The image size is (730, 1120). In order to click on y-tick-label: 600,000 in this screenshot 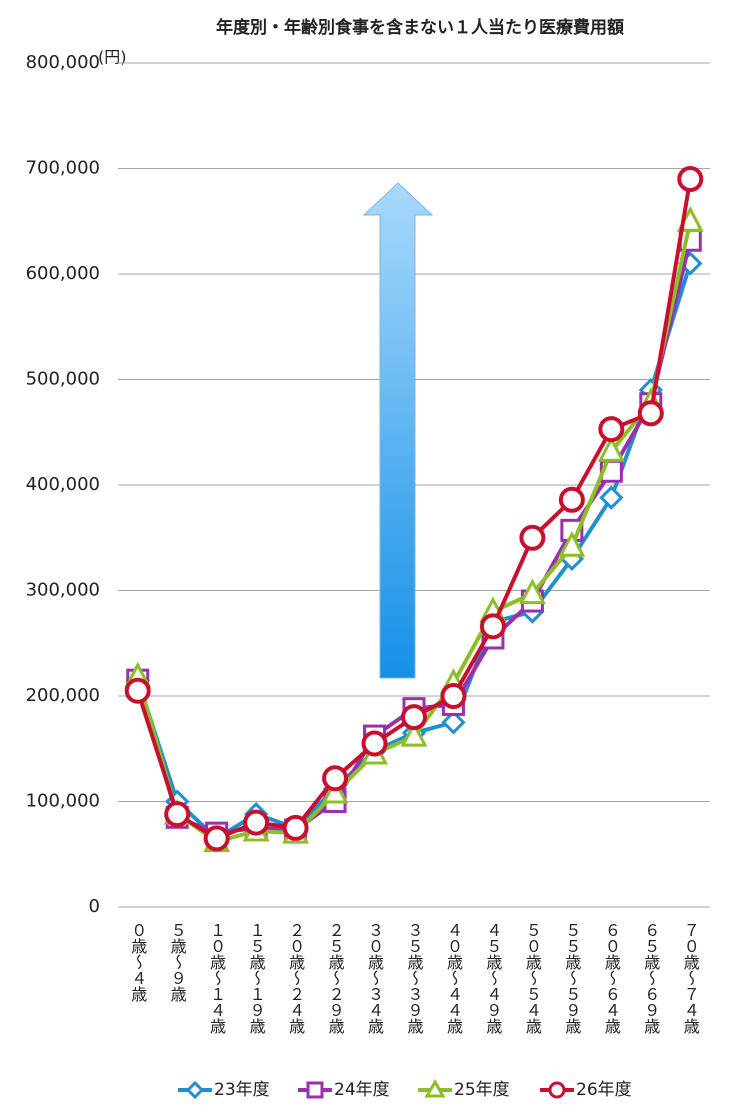, I will do `click(63, 273)`.